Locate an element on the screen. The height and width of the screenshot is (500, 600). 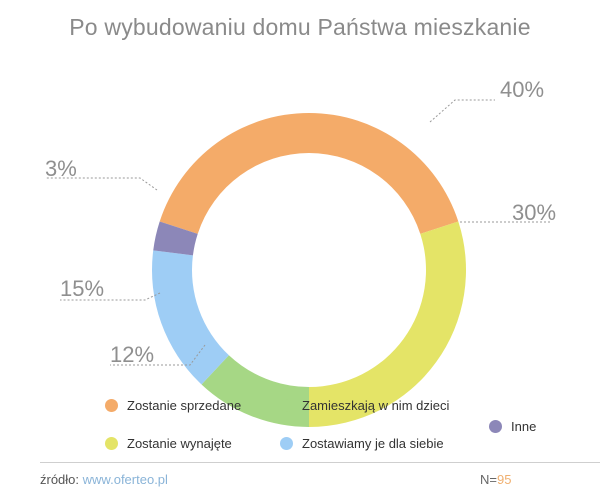
footer-source: źródło: www.oferteo.pl is located at coordinates (104, 479).